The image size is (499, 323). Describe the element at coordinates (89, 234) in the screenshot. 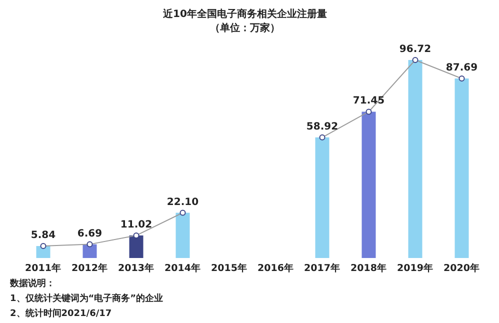

I see `data-label: 6.69` at that location.